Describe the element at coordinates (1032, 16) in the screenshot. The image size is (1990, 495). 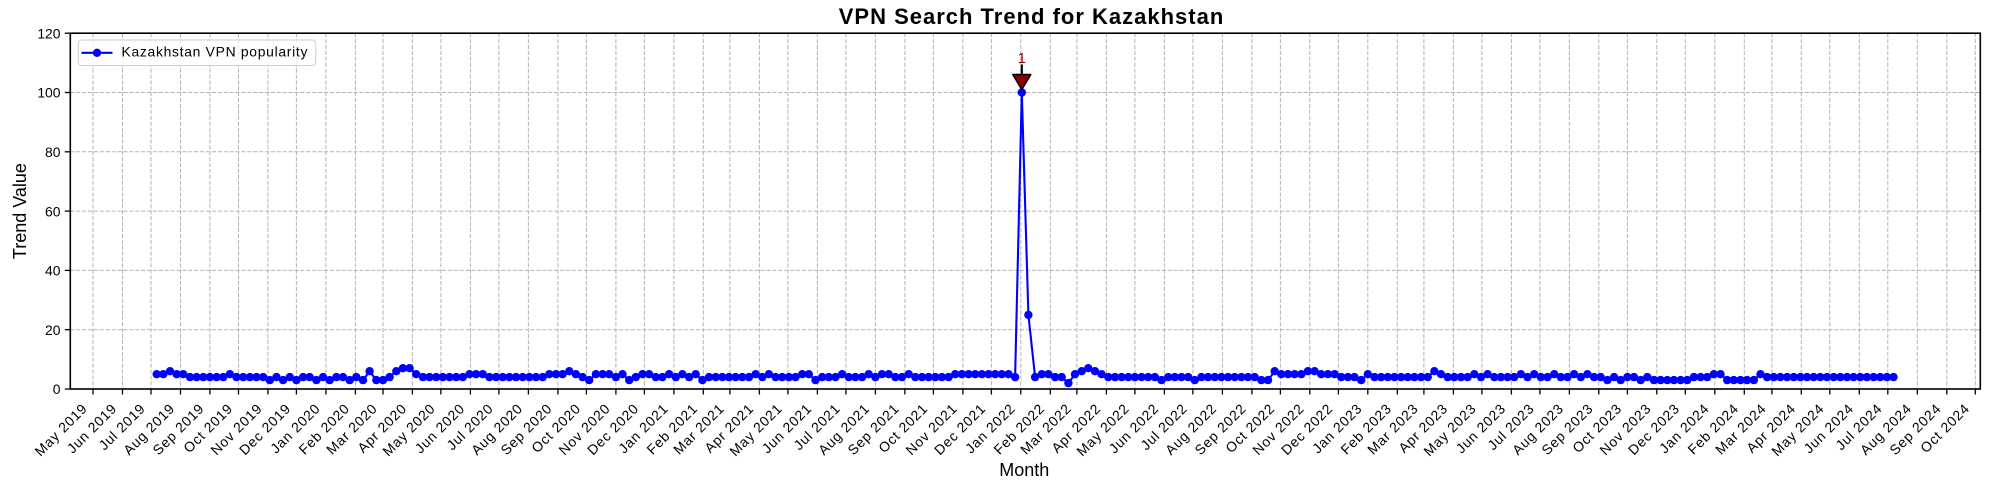
I see `svg-text:VPN Search Trend for Kazakhsta: VPN Search Trend for Kazakhstan` at that location.